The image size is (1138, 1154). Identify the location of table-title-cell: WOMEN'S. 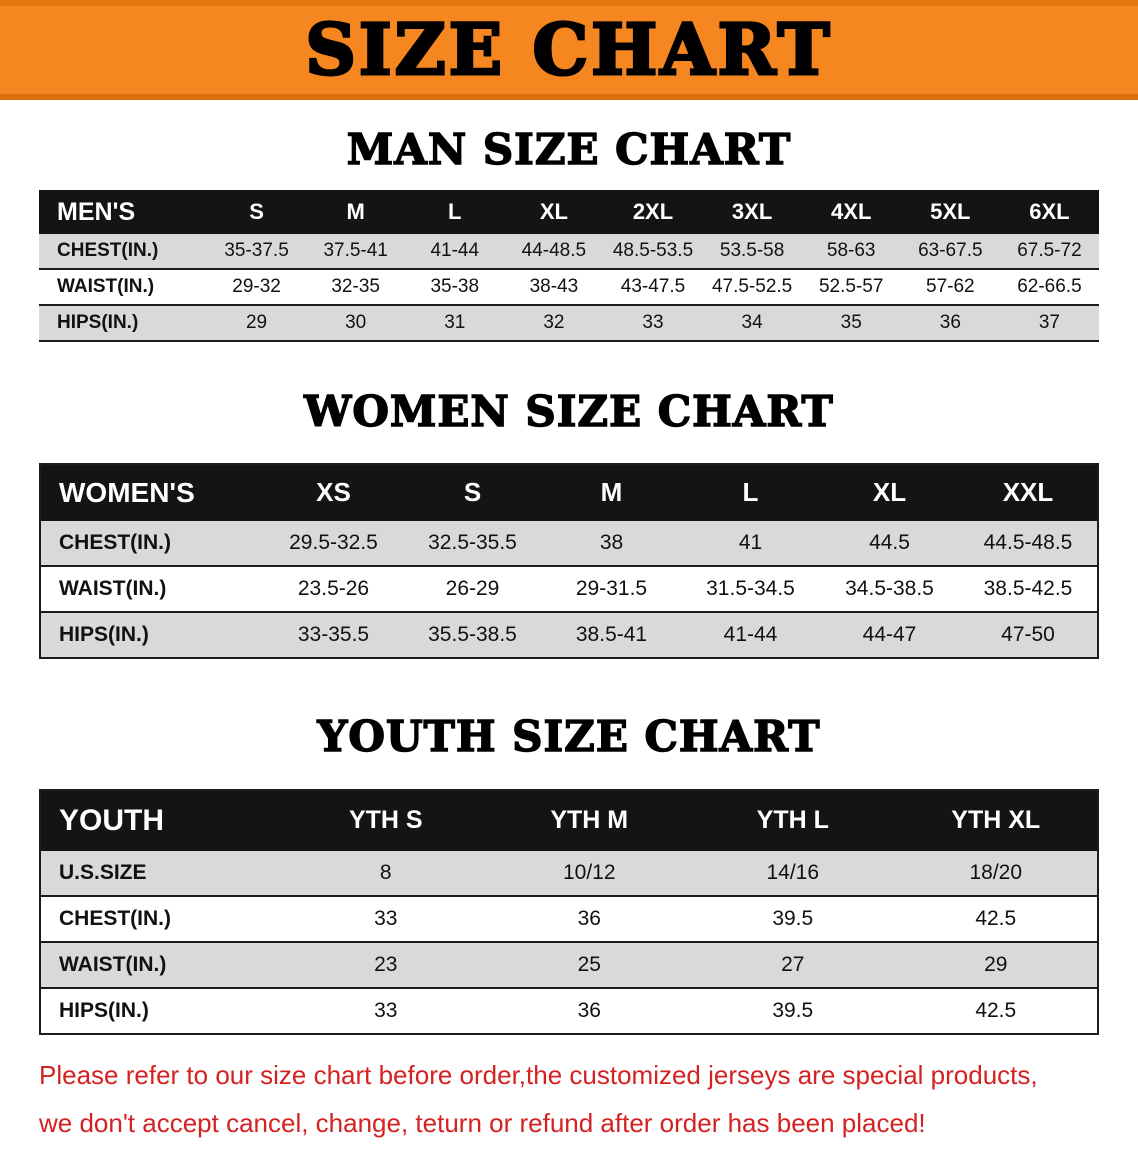
(152, 492).